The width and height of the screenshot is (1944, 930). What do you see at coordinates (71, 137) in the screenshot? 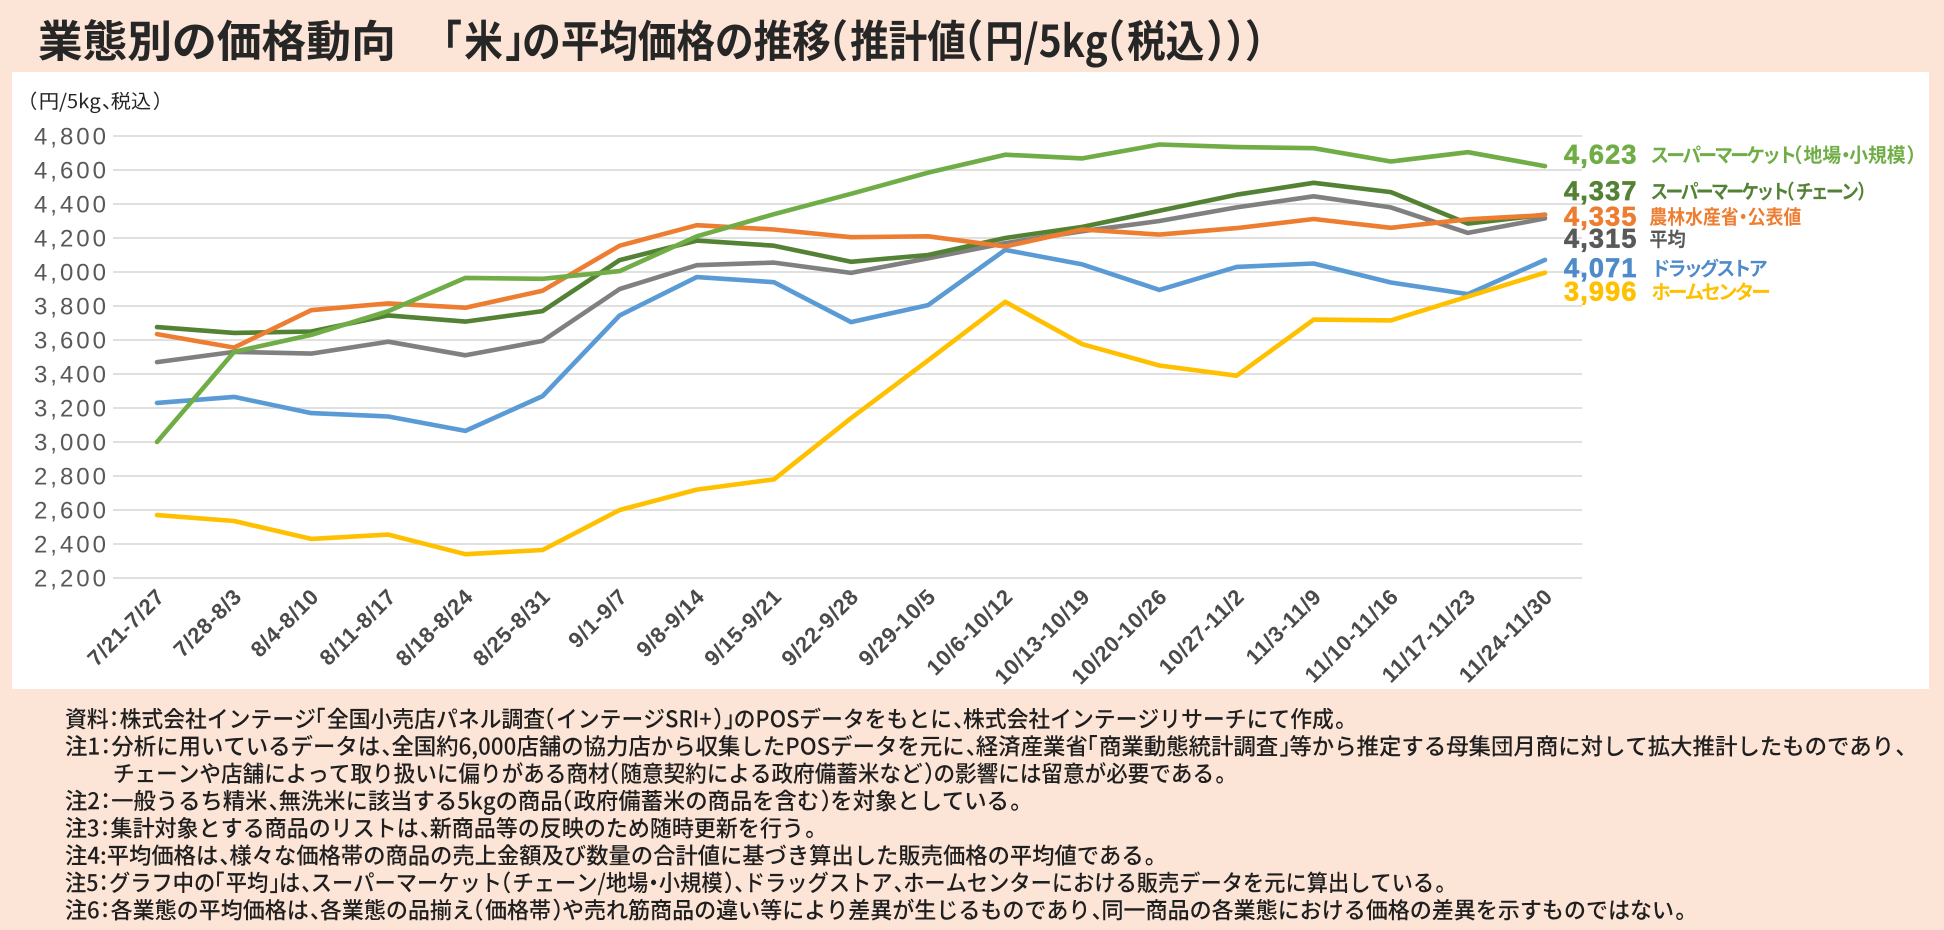
I see `svg-text: 4,800` at bounding box center [71, 137].